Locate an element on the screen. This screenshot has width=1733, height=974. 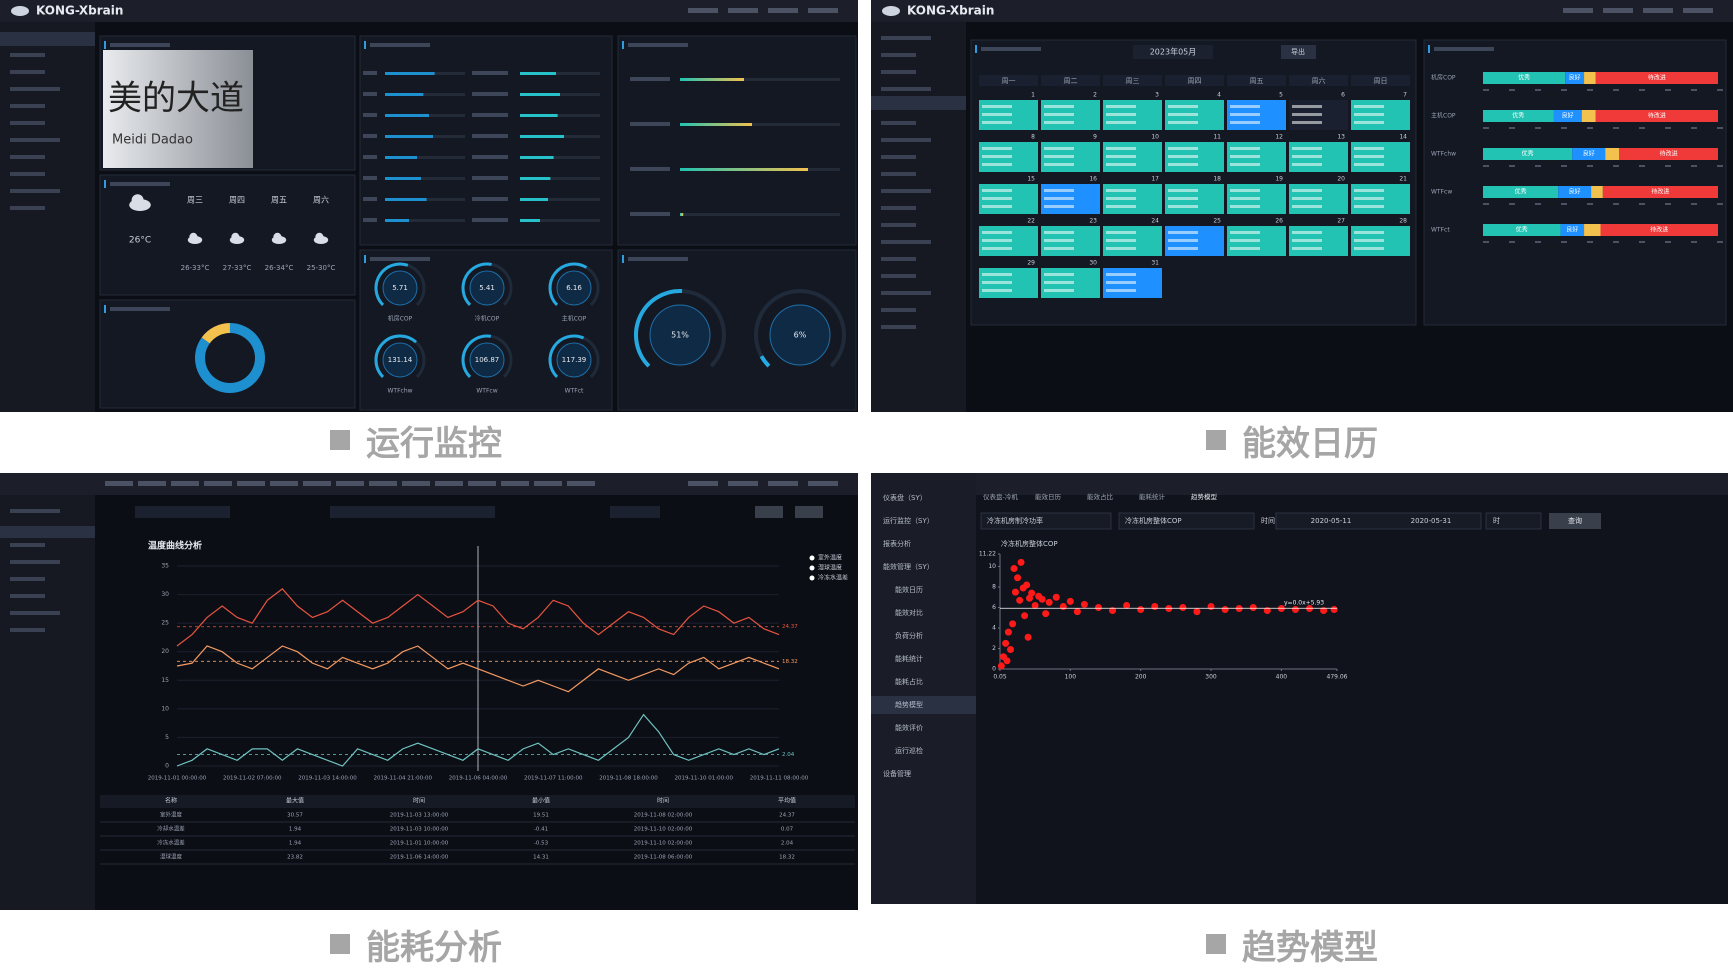
menu-item: 设备管理 is located at coordinates (897, 773).